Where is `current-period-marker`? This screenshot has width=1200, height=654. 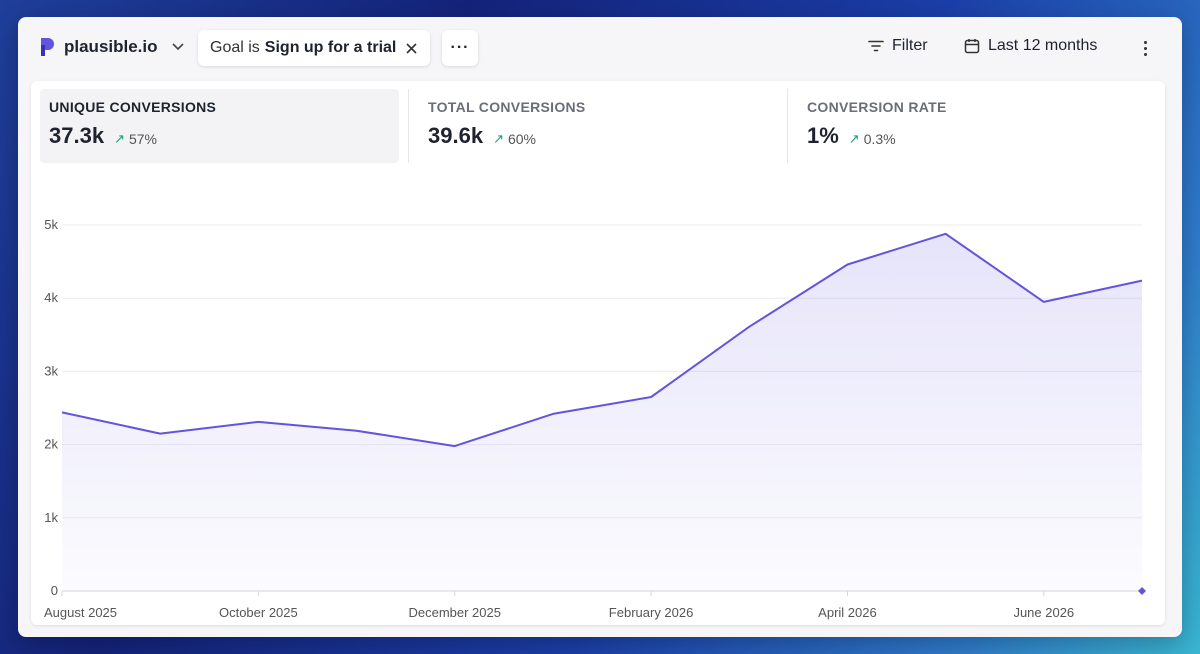 current-period-marker is located at coordinates (1142, 591).